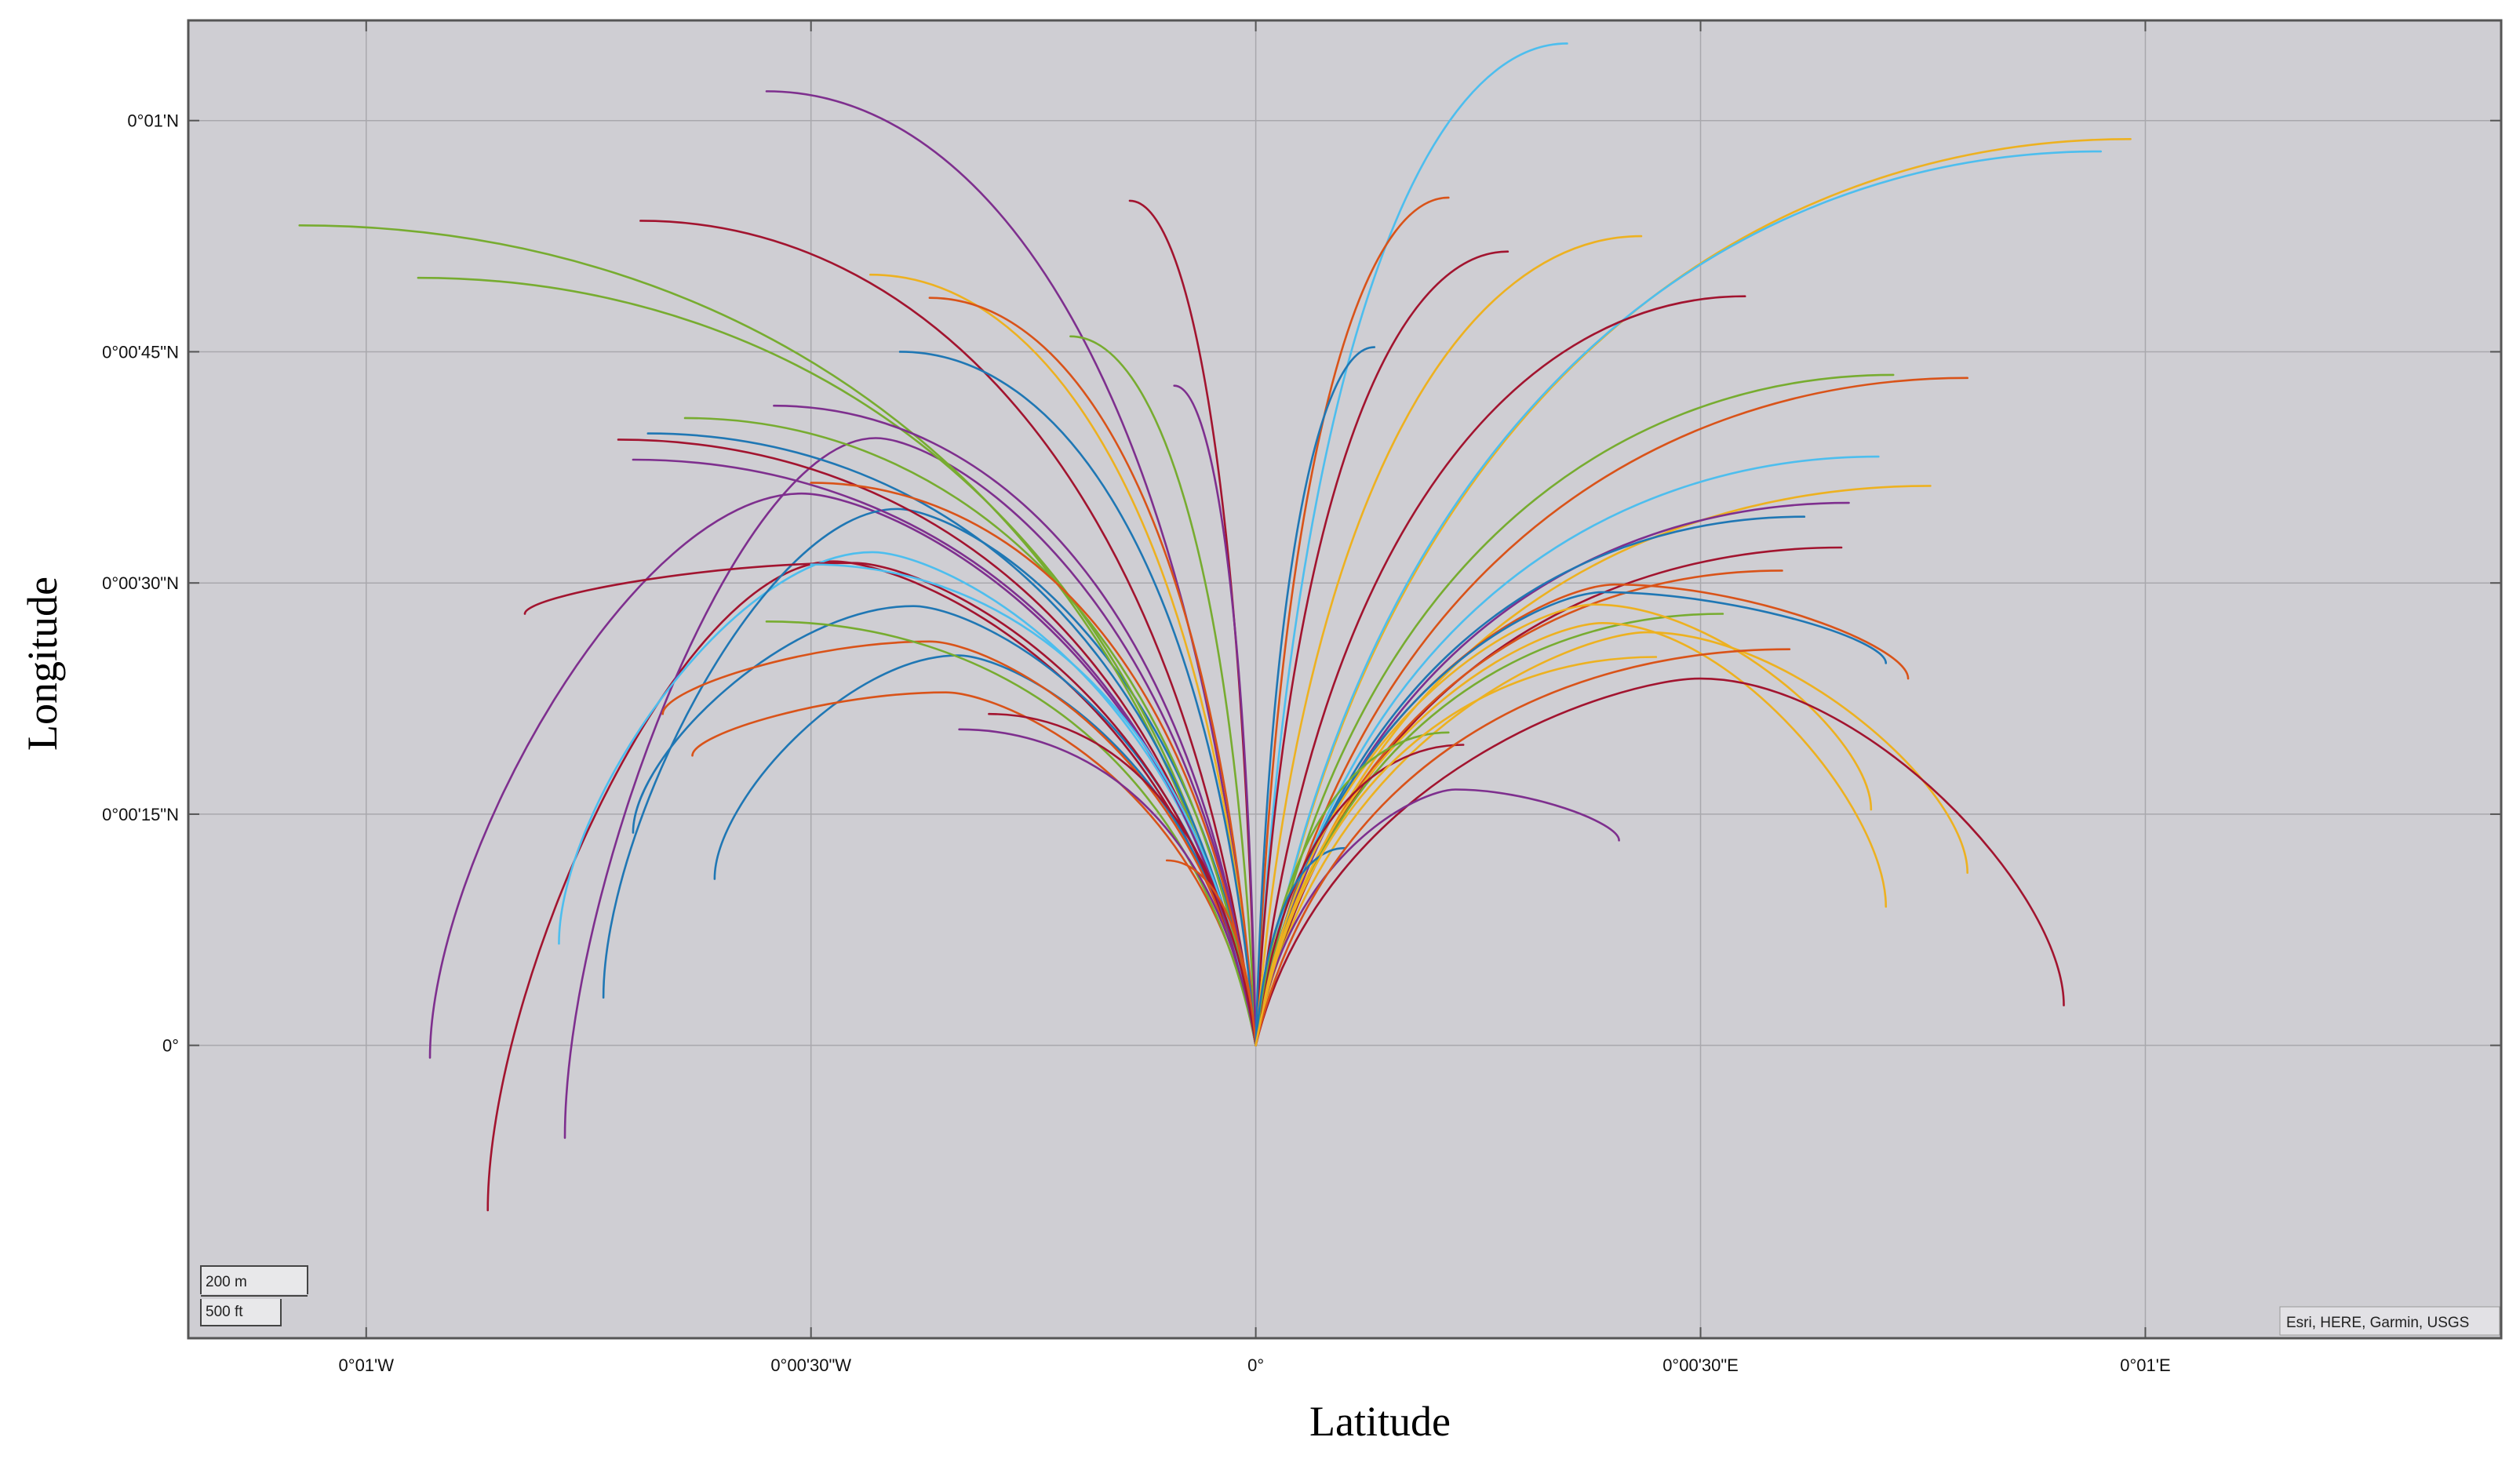 This screenshot has height=1459, width=2520. I want to click on x-tick-label: 0°01'W, so click(367, 1365).